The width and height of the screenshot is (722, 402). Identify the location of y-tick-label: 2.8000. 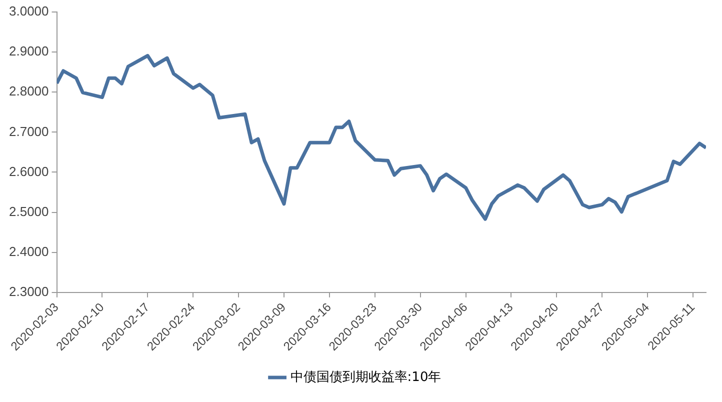
(28, 91).